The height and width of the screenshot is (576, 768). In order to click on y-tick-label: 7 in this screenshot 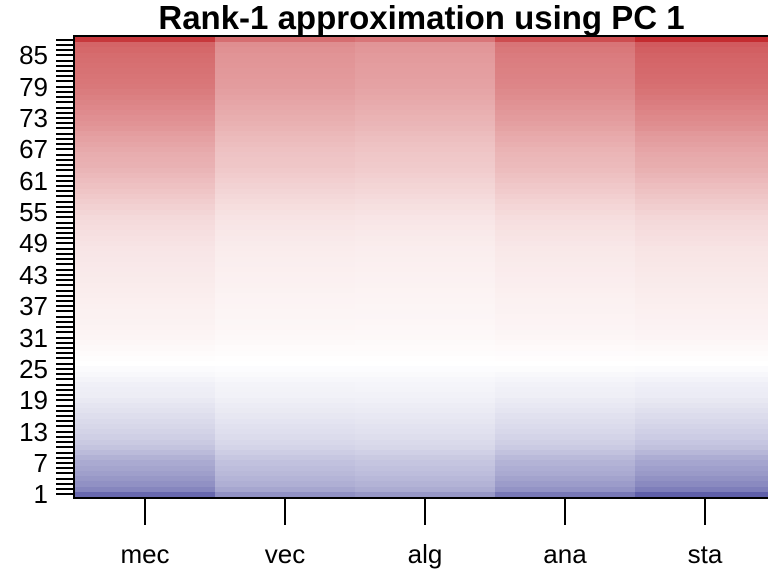, I will do `click(40, 463)`.